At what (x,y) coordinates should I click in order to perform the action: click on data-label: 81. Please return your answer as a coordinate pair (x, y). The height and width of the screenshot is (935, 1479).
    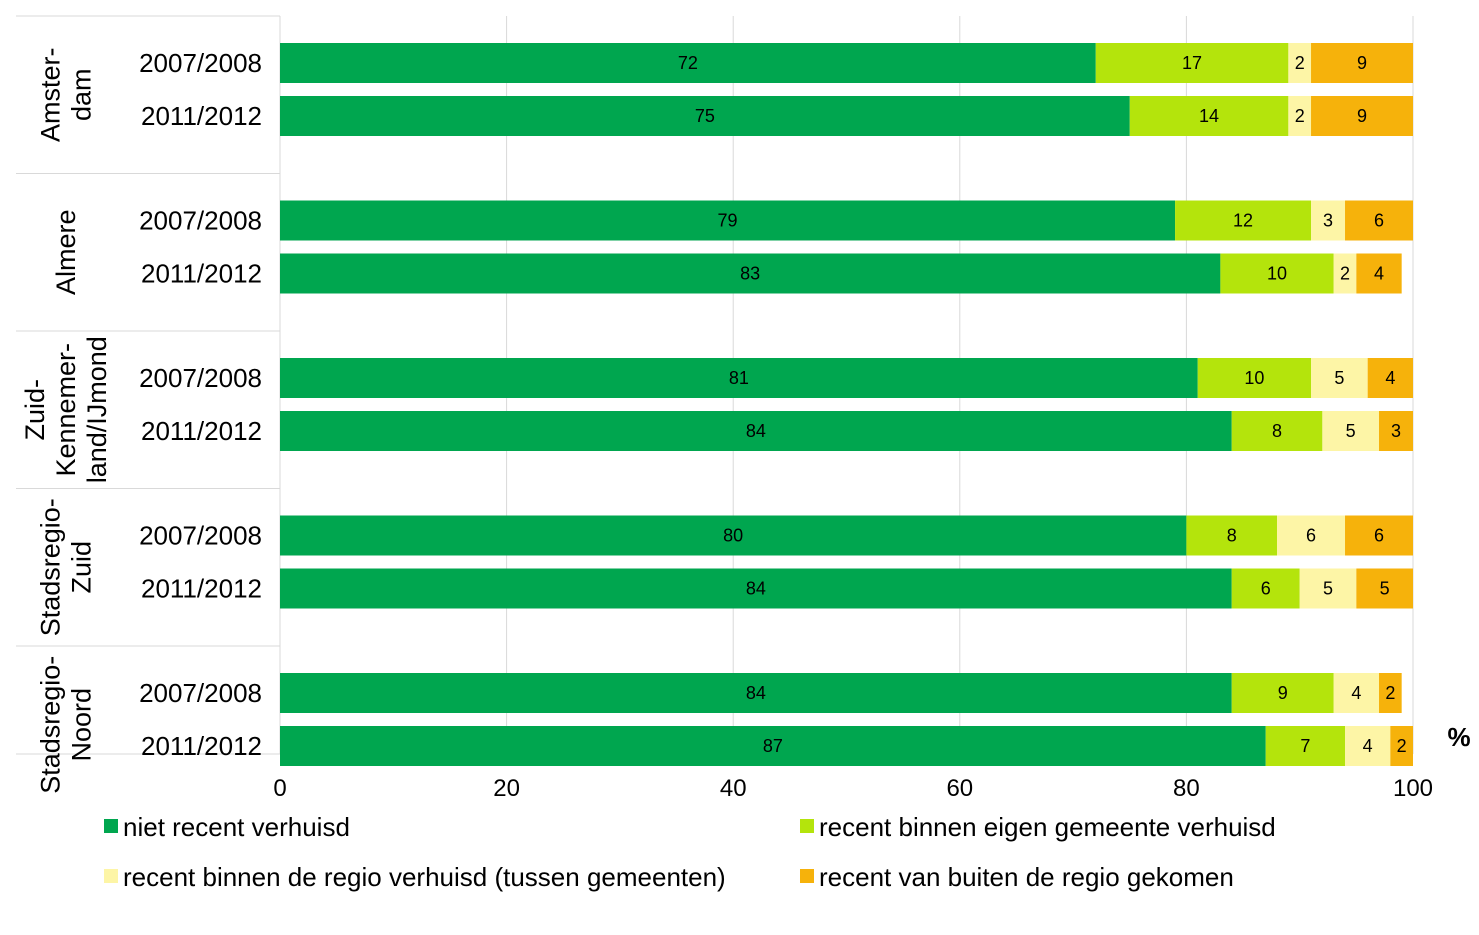
    Looking at the image, I should click on (739, 378).